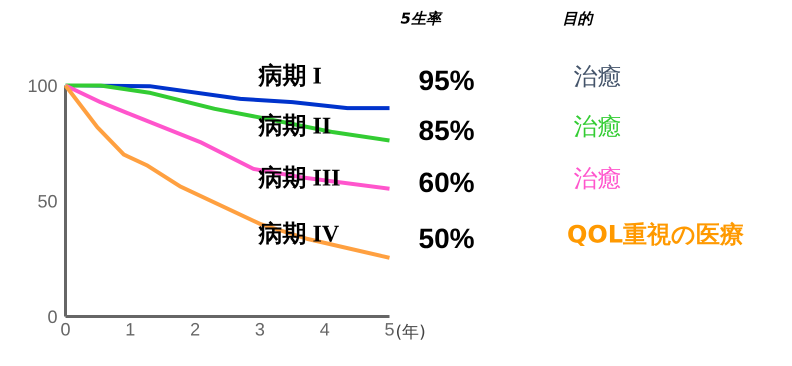  Describe the element at coordinates (446, 182) in the screenshot. I see `text: 60%` at that location.